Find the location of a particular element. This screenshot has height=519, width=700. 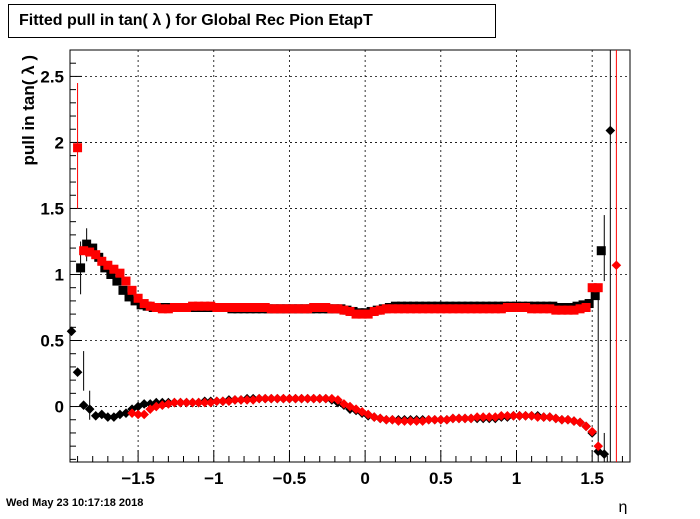

x-tick-label: −1.5 is located at coordinates (138, 478).